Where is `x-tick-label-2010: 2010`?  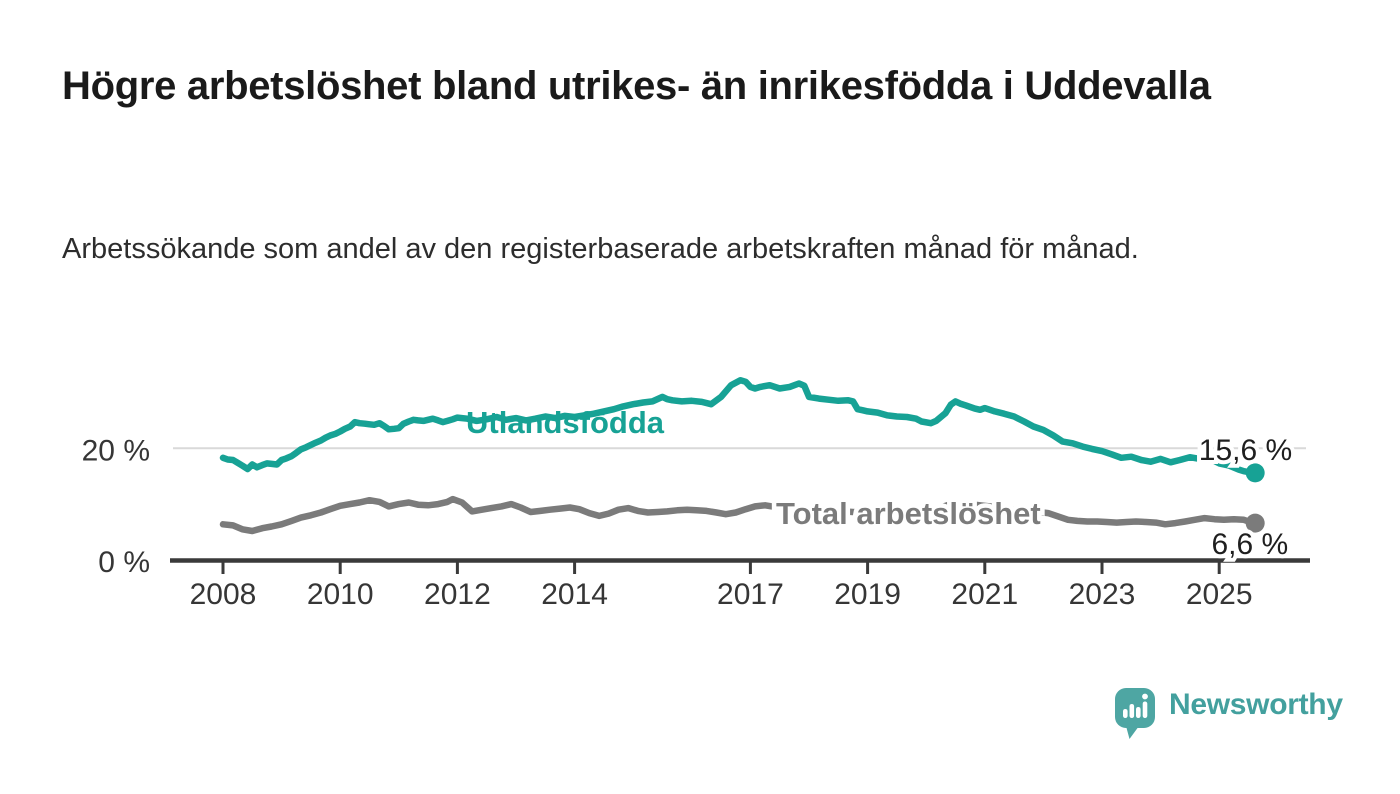
x-tick-label-2010: 2010 is located at coordinates (340, 594).